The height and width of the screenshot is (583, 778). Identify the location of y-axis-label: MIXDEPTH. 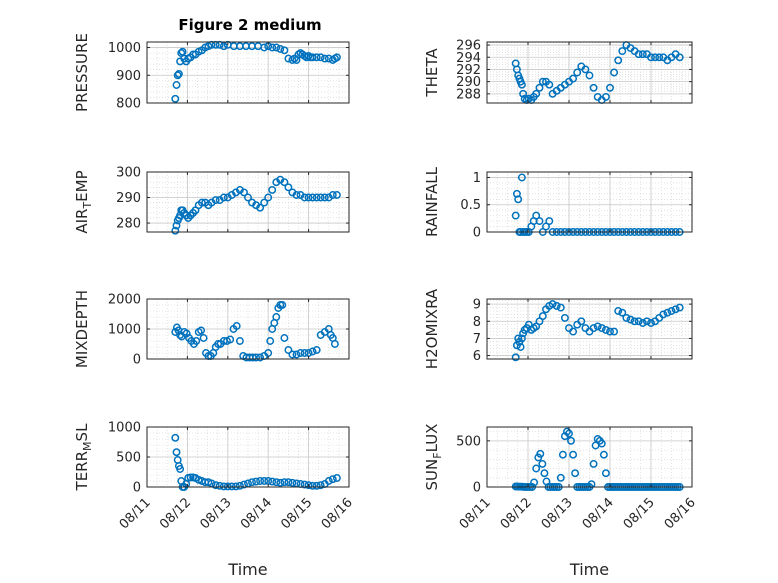
(82, 329).